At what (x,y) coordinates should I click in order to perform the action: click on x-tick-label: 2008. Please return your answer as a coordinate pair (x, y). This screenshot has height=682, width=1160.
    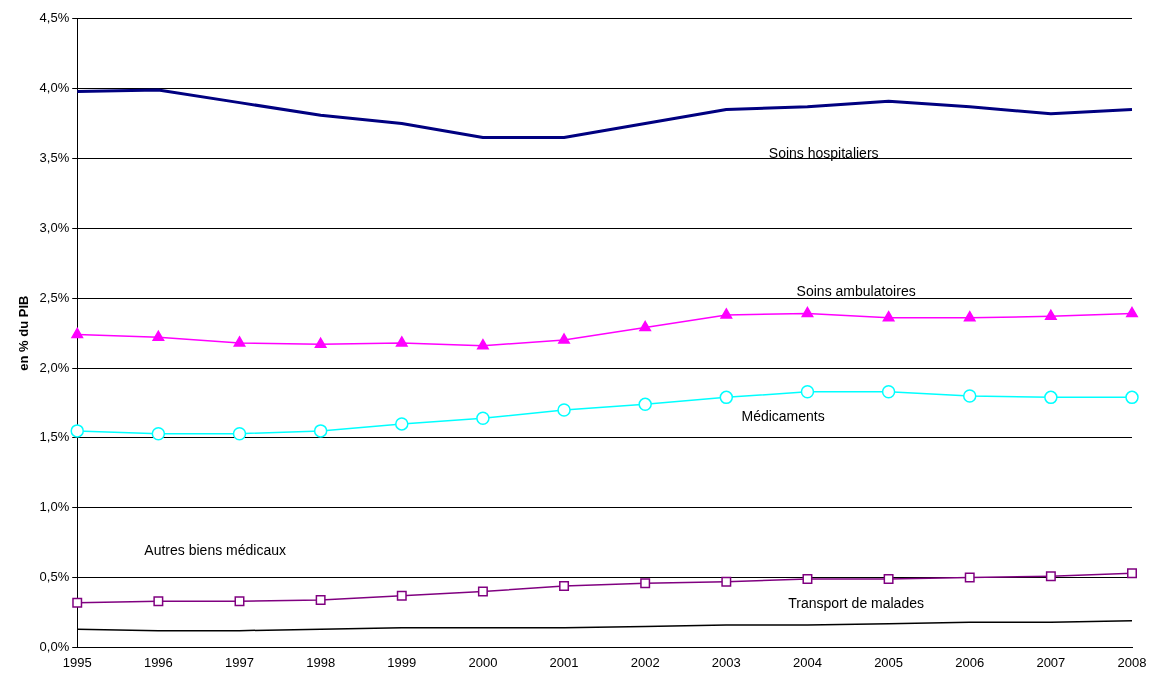
    Looking at the image, I should click on (1132, 662).